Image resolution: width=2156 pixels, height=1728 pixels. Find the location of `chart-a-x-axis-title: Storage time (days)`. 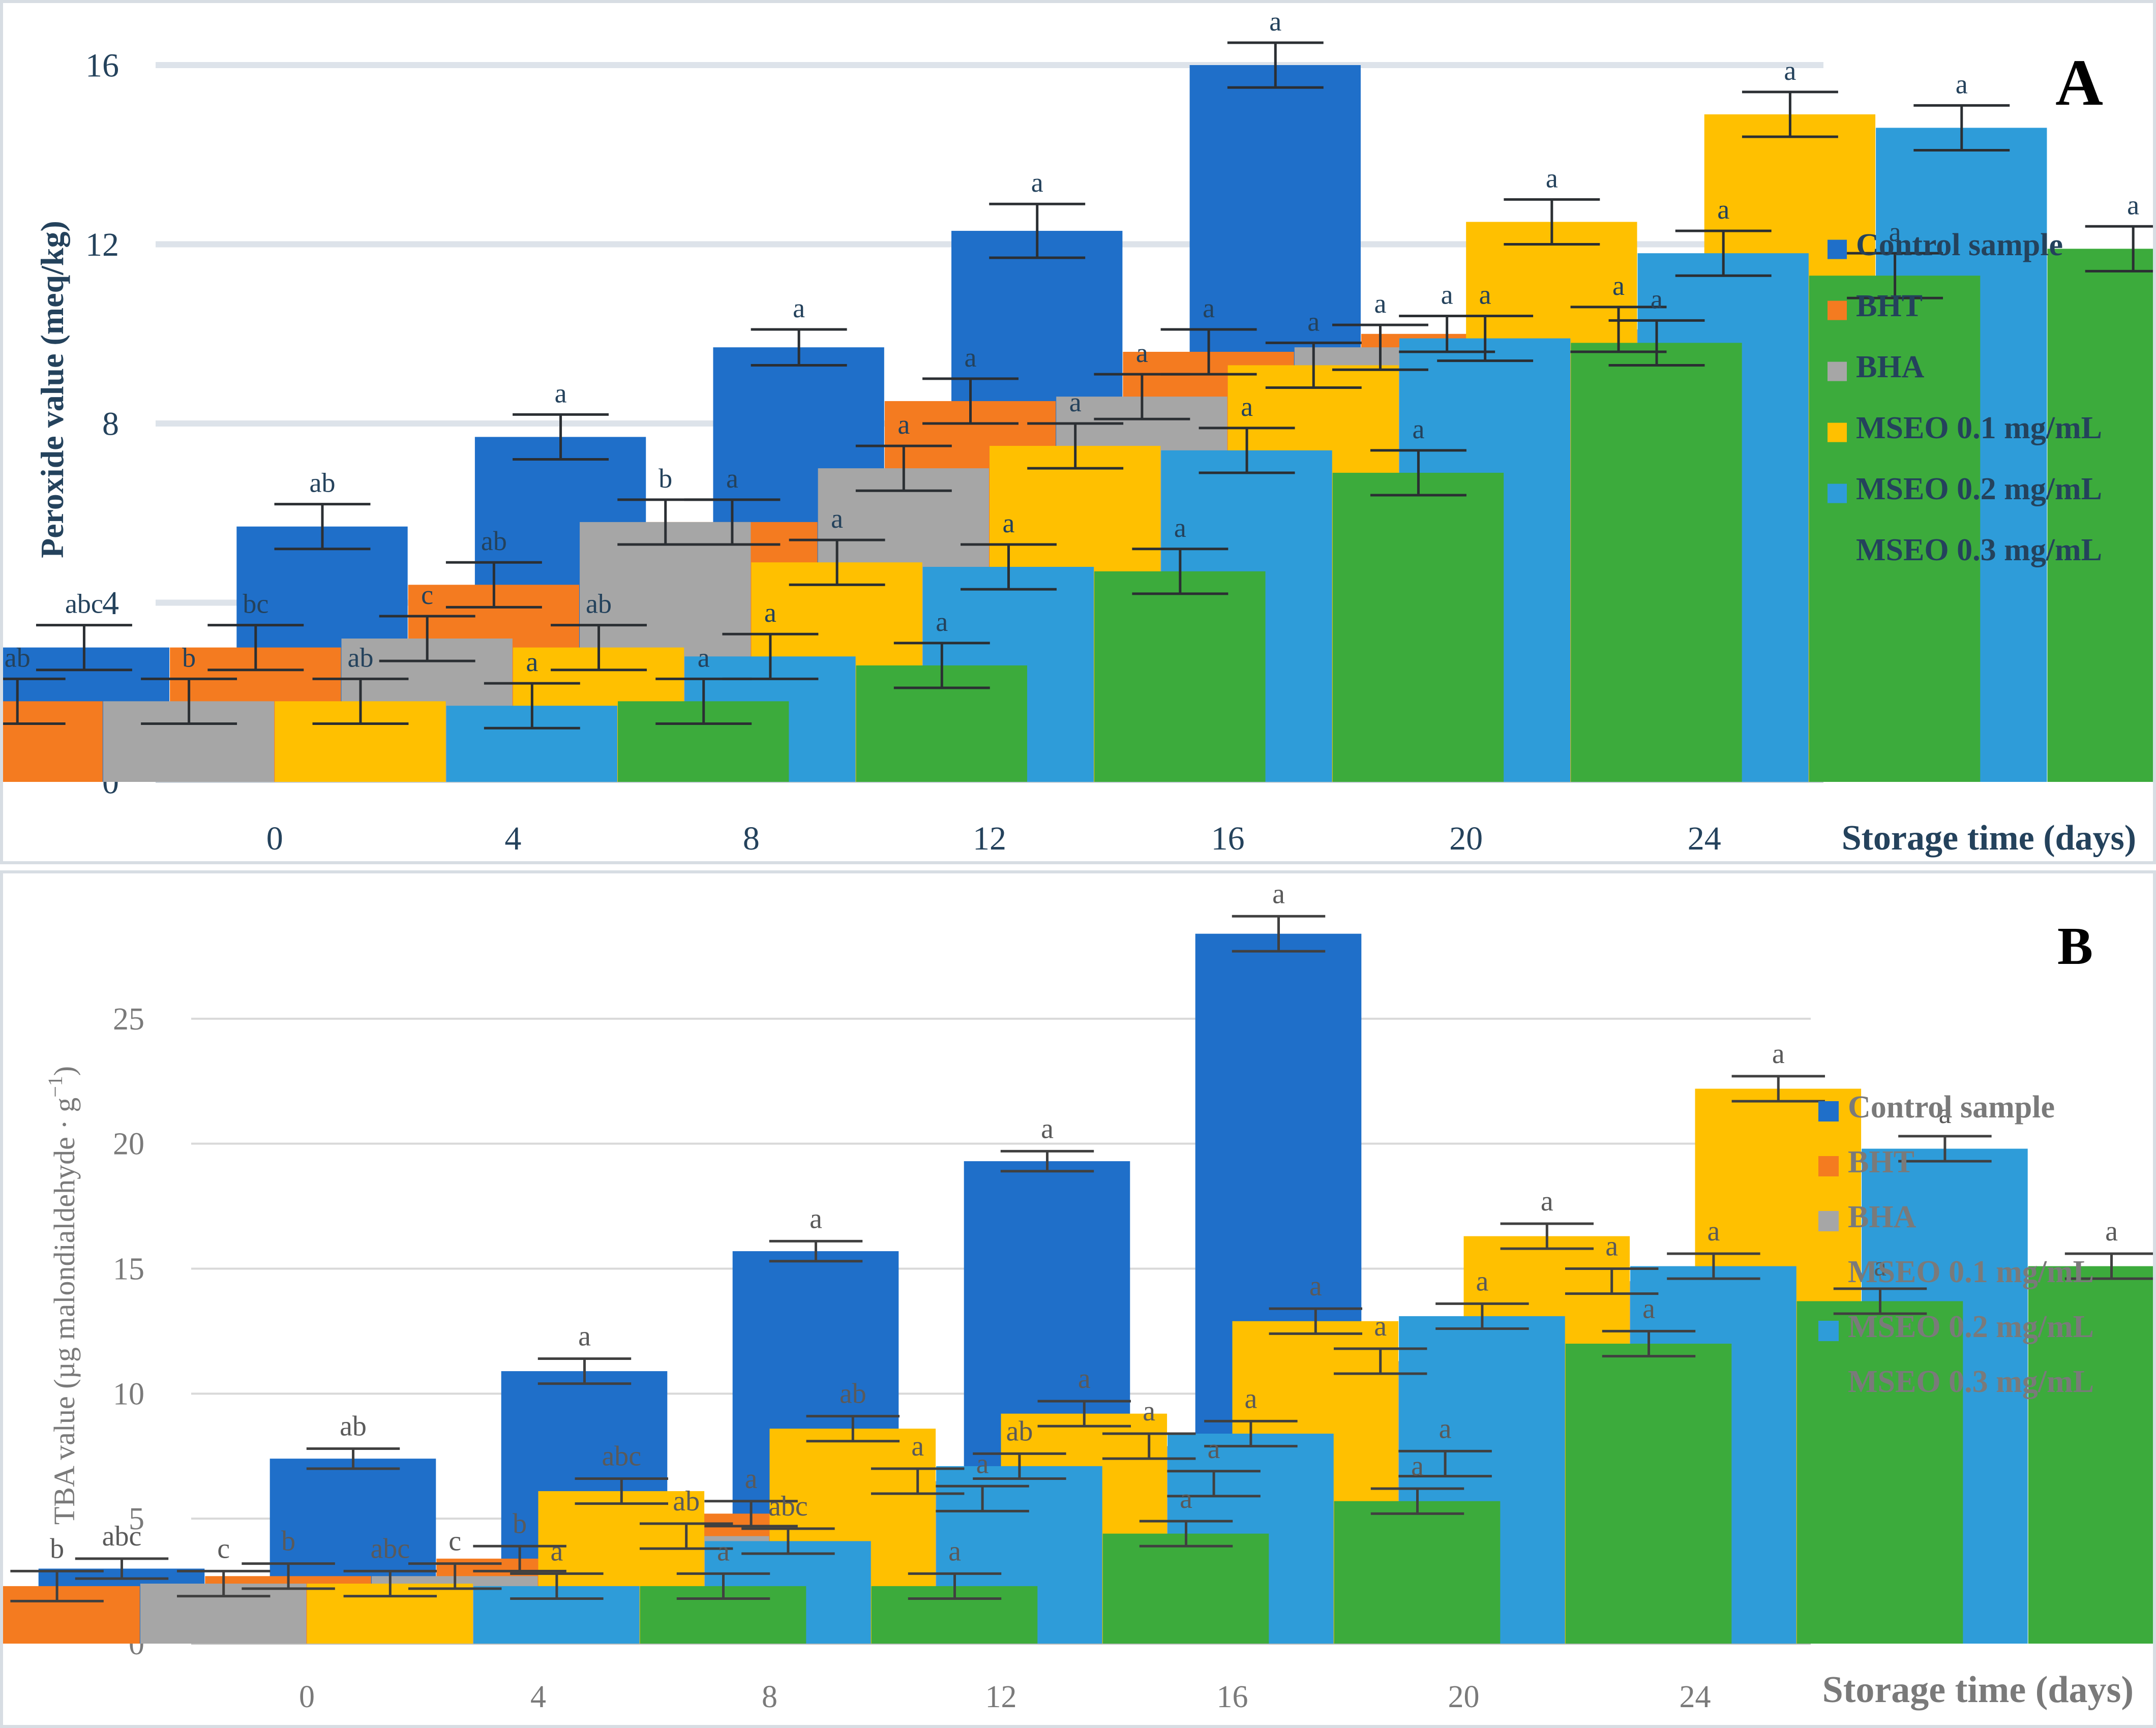

chart-a-x-axis-title: Storage time (days) is located at coordinates (1989, 838).